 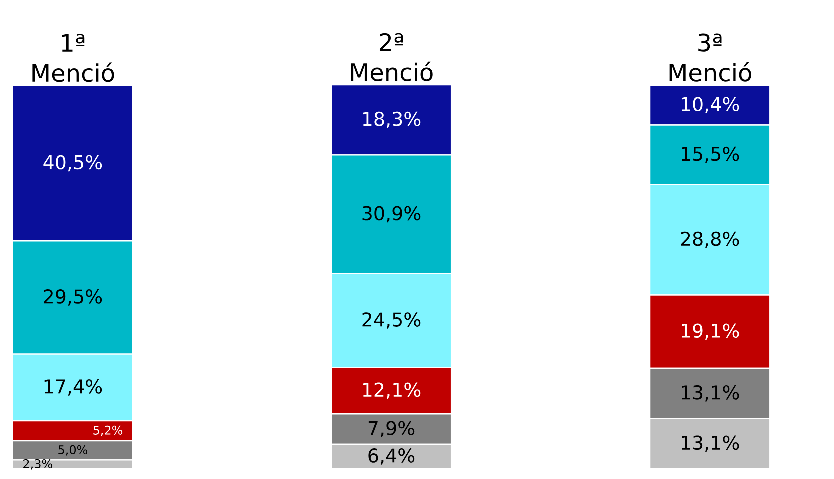 What do you see at coordinates (73, 298) in the screenshot?
I see `data-label: 29,5%` at bounding box center [73, 298].